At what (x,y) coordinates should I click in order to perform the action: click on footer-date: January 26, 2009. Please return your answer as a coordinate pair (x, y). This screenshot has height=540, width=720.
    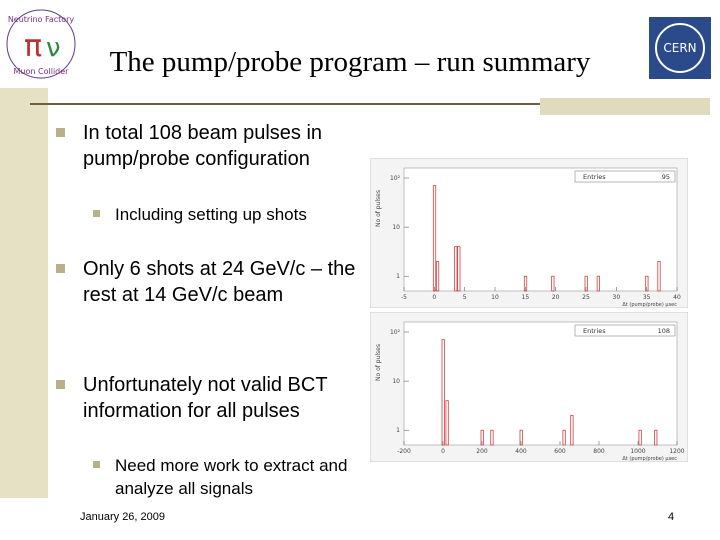
    Looking at the image, I should click on (123, 517).